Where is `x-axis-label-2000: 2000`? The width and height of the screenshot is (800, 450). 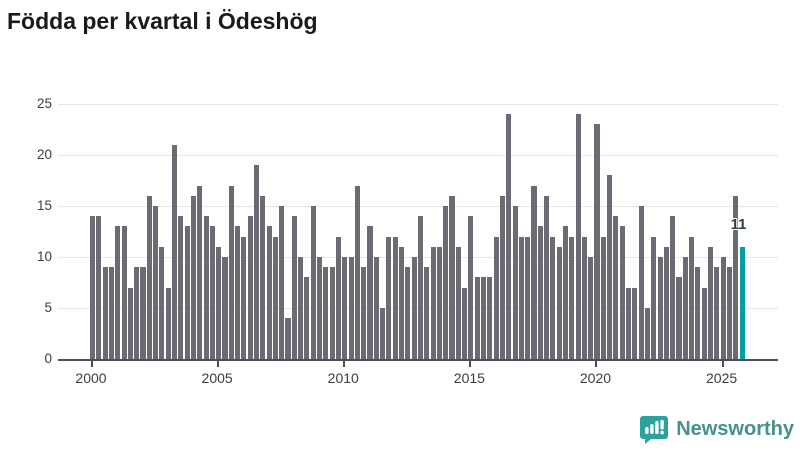
x-axis-label-2000: 2000 is located at coordinates (91, 378).